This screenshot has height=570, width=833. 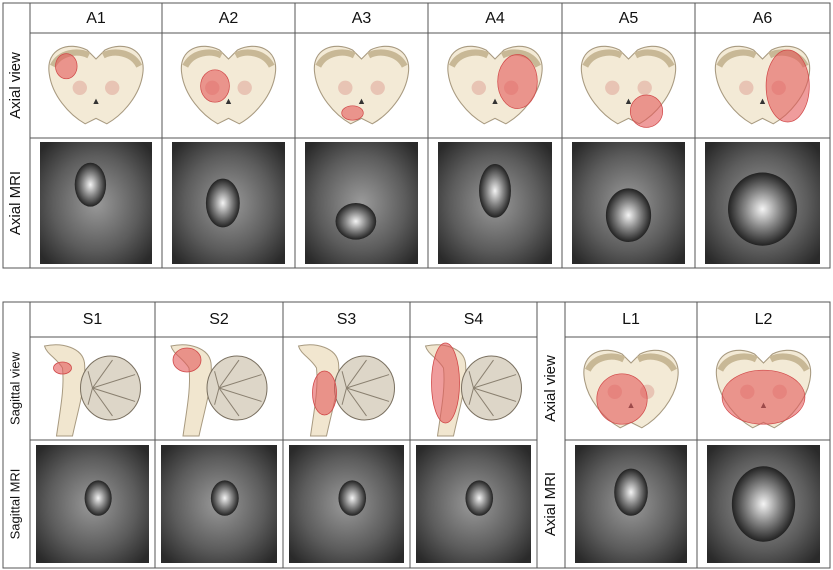 I want to click on column-label: S3, so click(x=347, y=319).